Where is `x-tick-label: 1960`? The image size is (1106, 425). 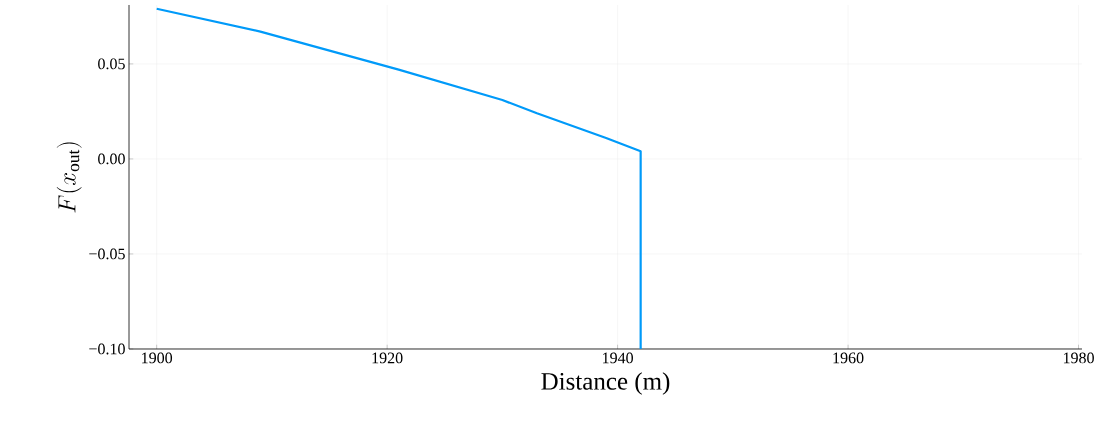
x-tick-label: 1960 is located at coordinates (848, 358).